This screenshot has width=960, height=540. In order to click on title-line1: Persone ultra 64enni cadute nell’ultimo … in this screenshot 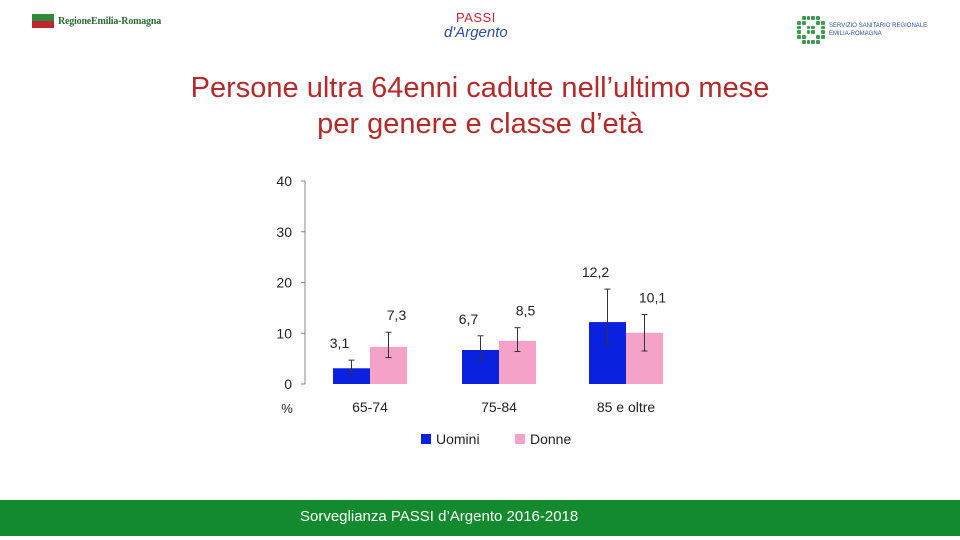, I will do `click(480, 88)`.